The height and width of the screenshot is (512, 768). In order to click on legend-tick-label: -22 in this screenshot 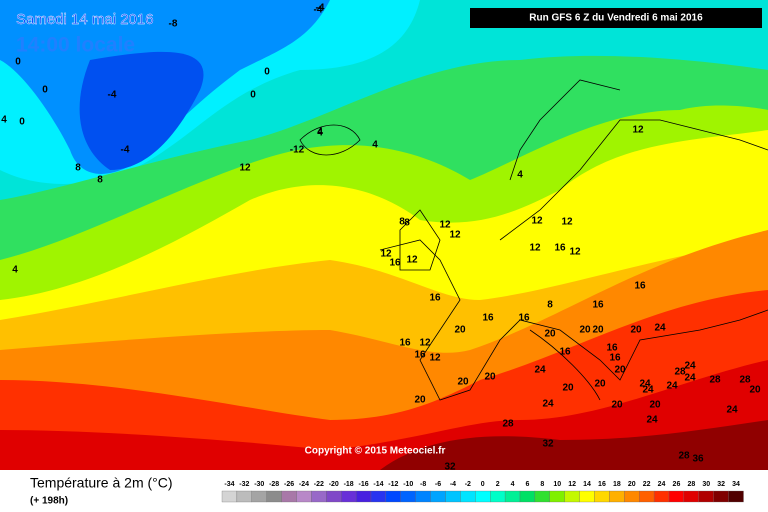, I will do `click(319, 484)`.